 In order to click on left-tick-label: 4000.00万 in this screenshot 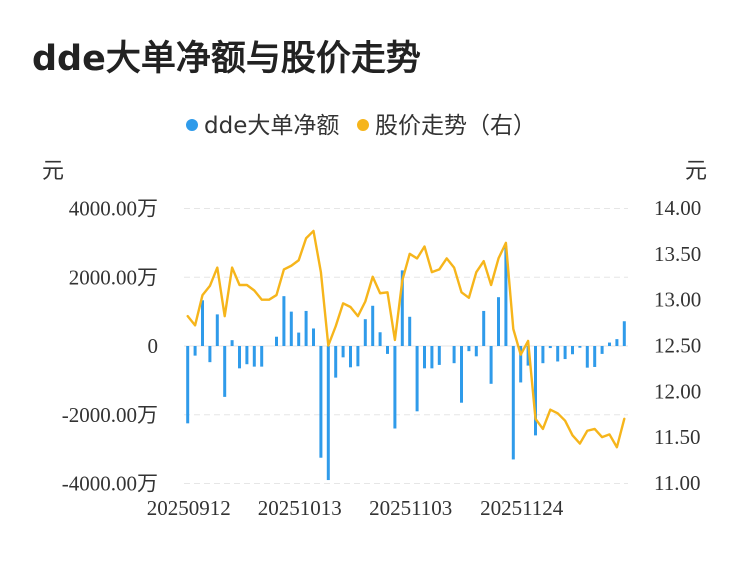, I will do `click(113, 209)`.